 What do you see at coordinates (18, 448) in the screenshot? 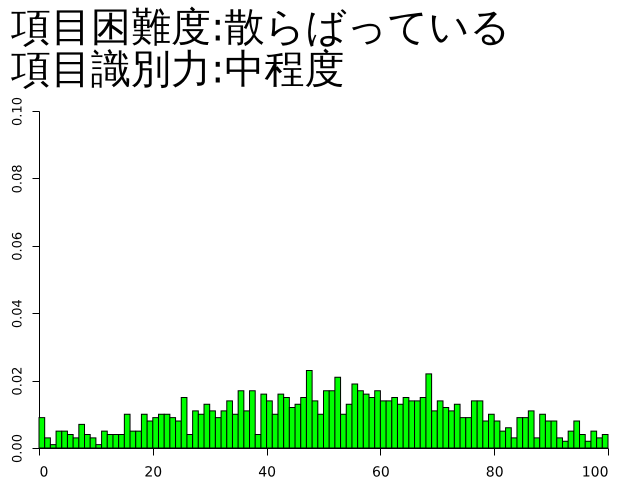
I see `y-tick-label: 0.00` at bounding box center [18, 448].